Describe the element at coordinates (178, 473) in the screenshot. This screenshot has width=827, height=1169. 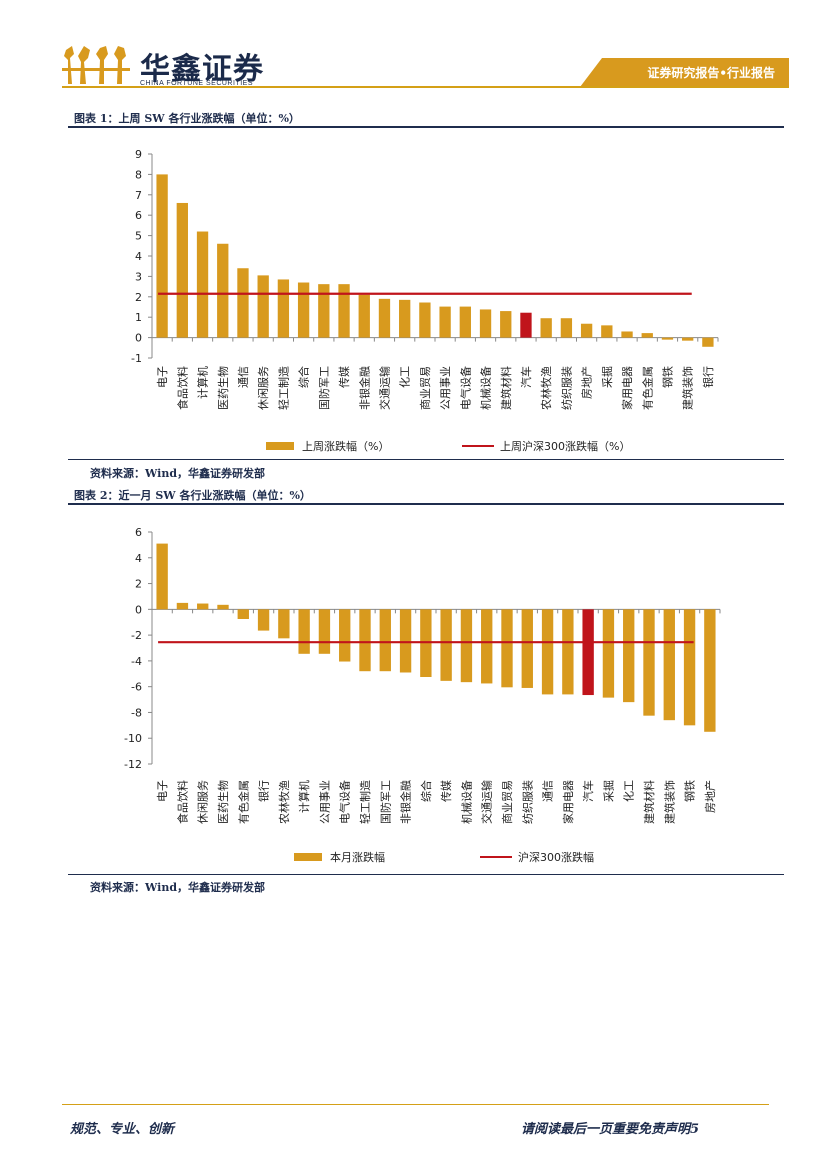
I see `figure-1-source: 资料来源：Wind，华鑫证券研发部` at that location.